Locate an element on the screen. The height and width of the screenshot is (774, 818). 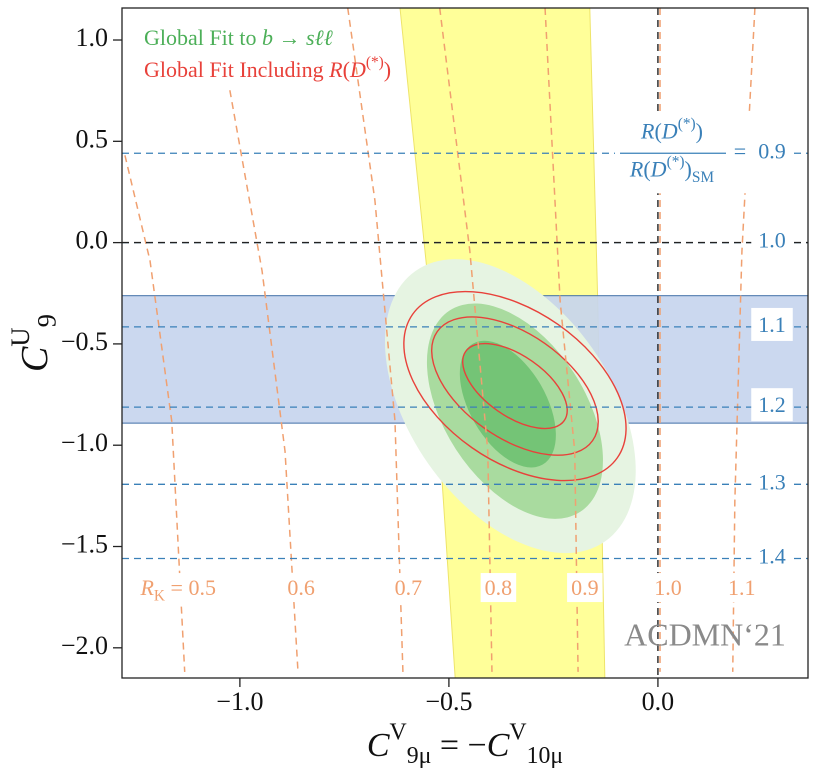
rk-label-group: RK = 0.5 is located at coordinates (177, 590).